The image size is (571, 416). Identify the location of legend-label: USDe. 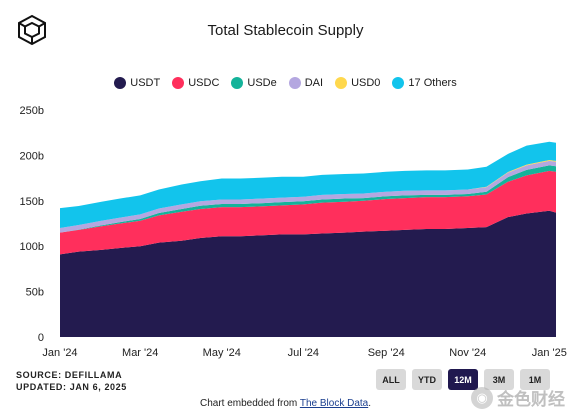
(262, 83).